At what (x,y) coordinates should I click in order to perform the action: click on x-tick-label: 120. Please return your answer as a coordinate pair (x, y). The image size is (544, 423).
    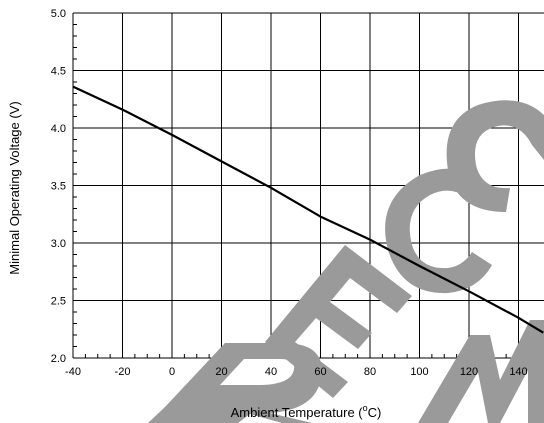
    Looking at the image, I should click on (469, 372).